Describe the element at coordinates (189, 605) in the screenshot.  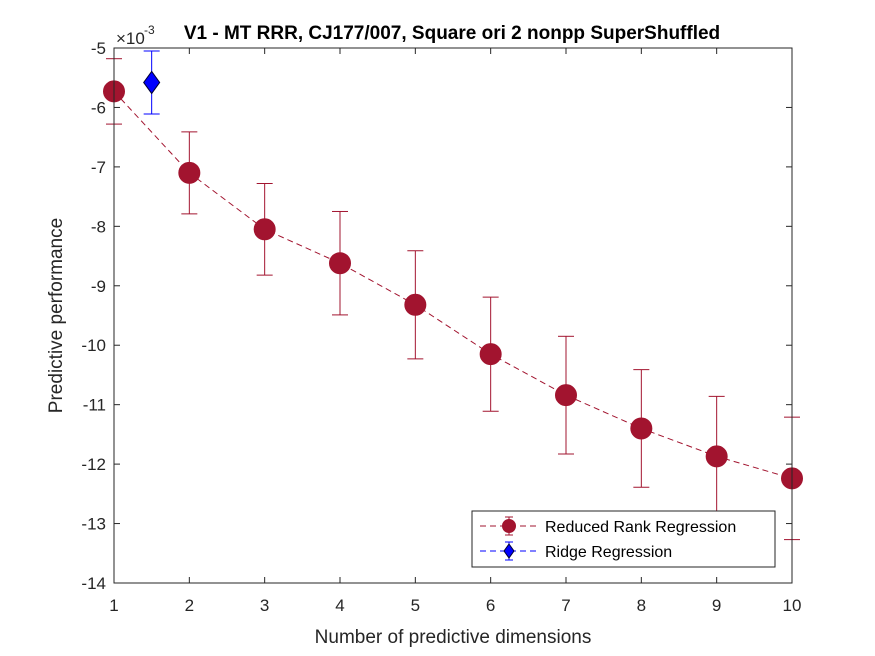
I see `x-tick-label-1: 2` at that location.